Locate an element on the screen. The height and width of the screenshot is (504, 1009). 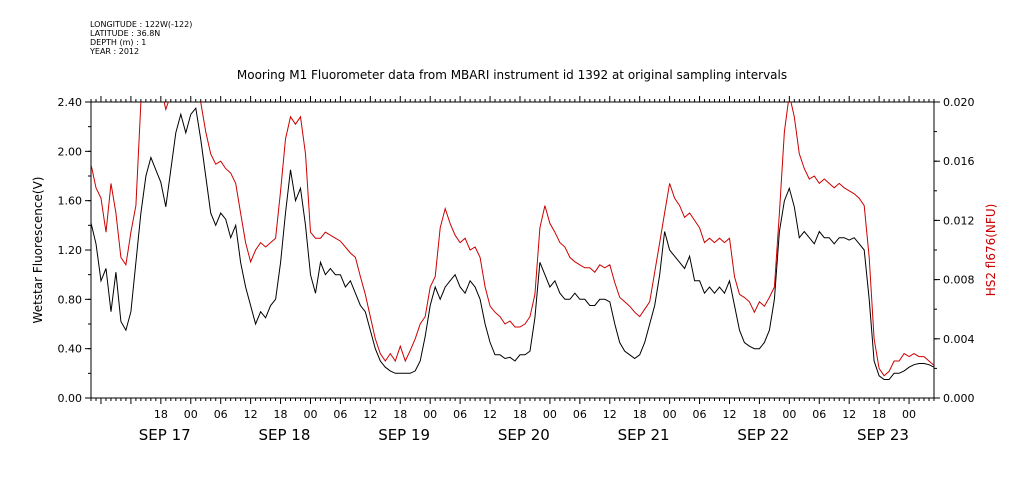
x-day-label: SEP 23 is located at coordinates (883, 435).